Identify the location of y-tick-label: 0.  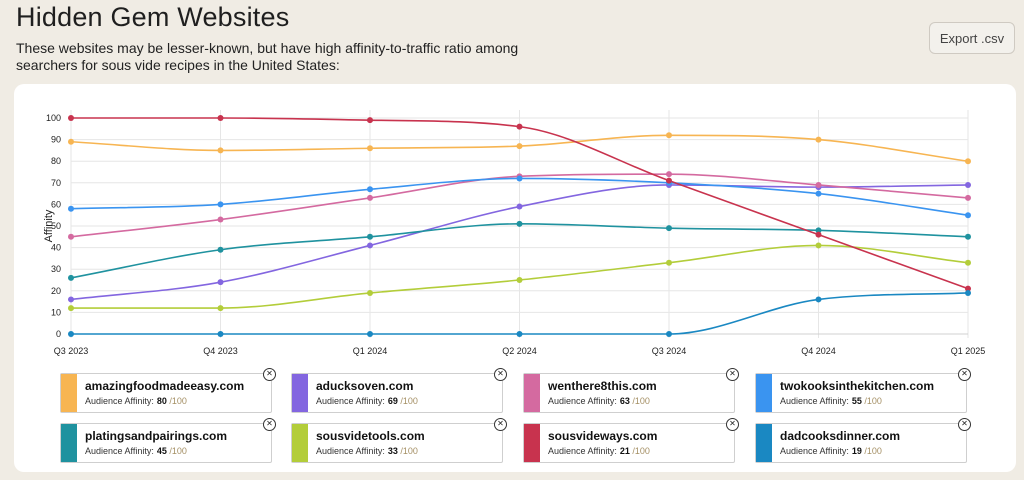
(58, 334).